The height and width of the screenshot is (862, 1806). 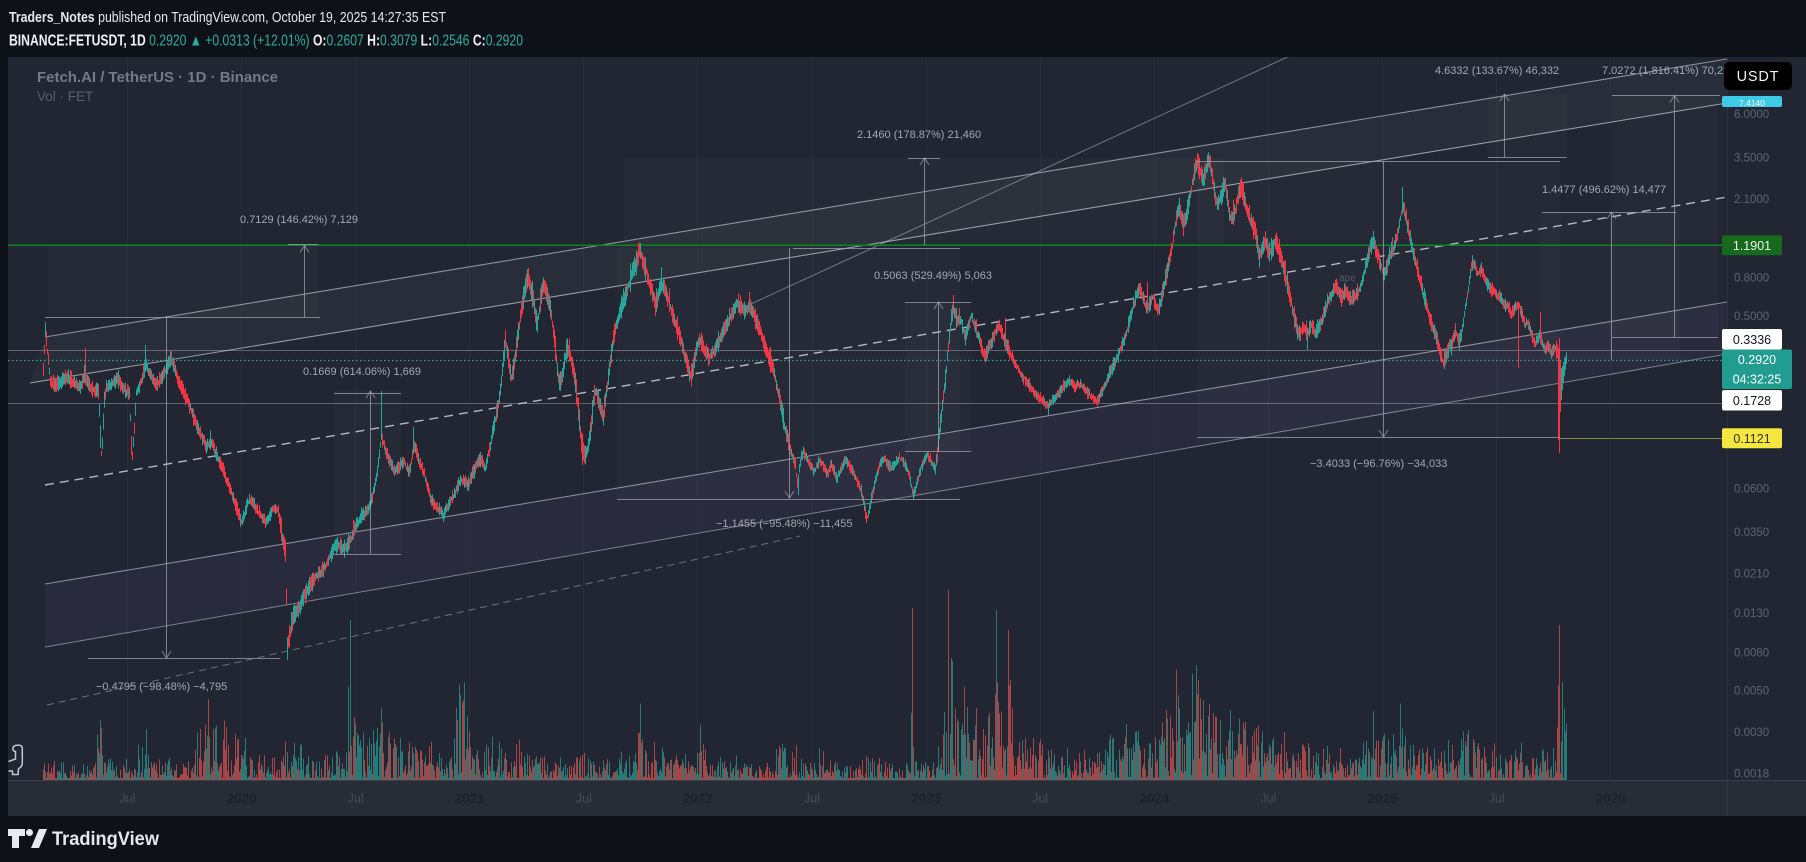 I want to click on svg-text: 0.1728, so click(x=1752, y=401).